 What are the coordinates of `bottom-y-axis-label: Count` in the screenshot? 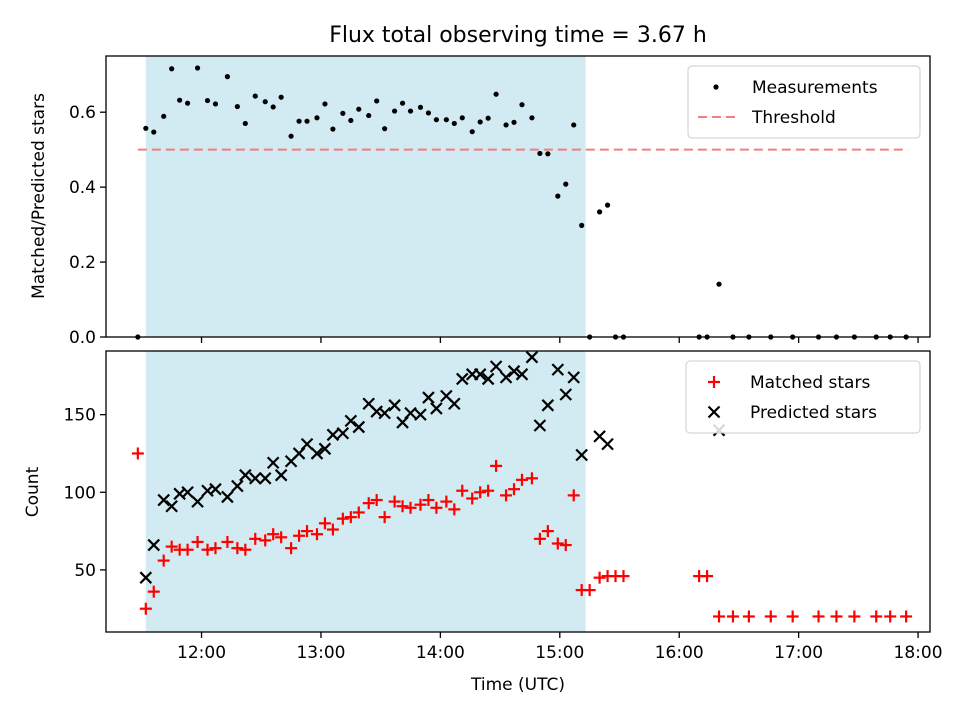 It's located at (33, 491).